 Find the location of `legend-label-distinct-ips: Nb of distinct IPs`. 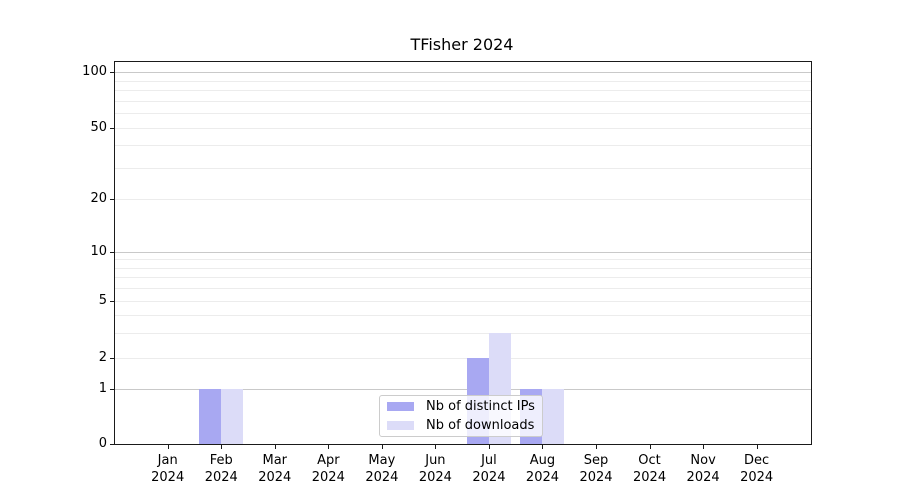

legend-label-distinct-ips: Nb of distinct IPs is located at coordinates (480, 406).